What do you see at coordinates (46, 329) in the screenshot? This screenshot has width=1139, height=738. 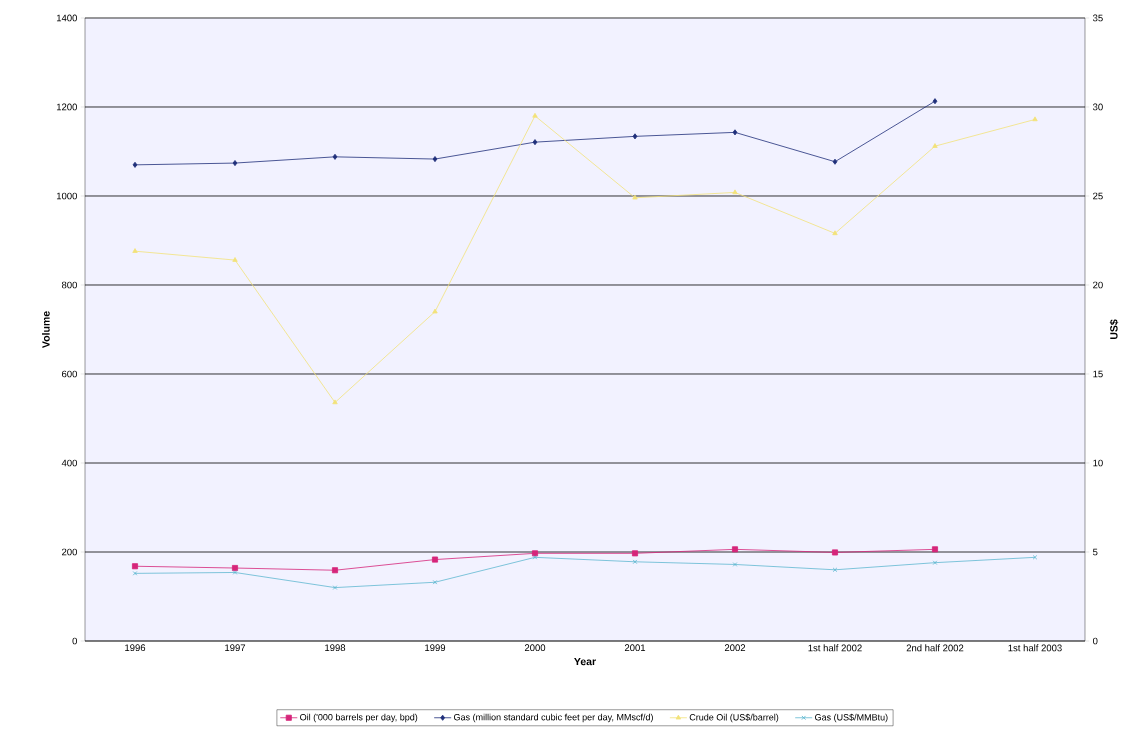 I see `y-axis-title: Volume` at bounding box center [46, 329].